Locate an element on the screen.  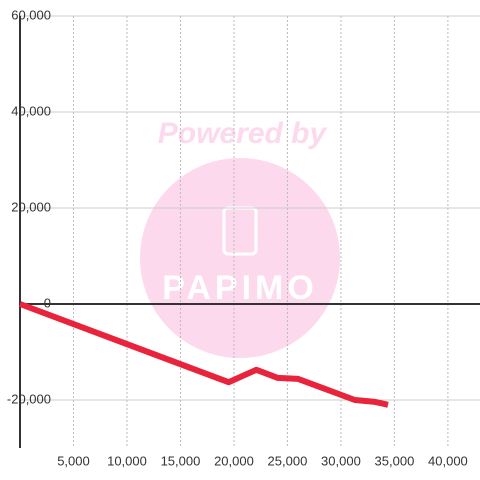
x-tick-label: 10,000 is located at coordinates (127, 460).